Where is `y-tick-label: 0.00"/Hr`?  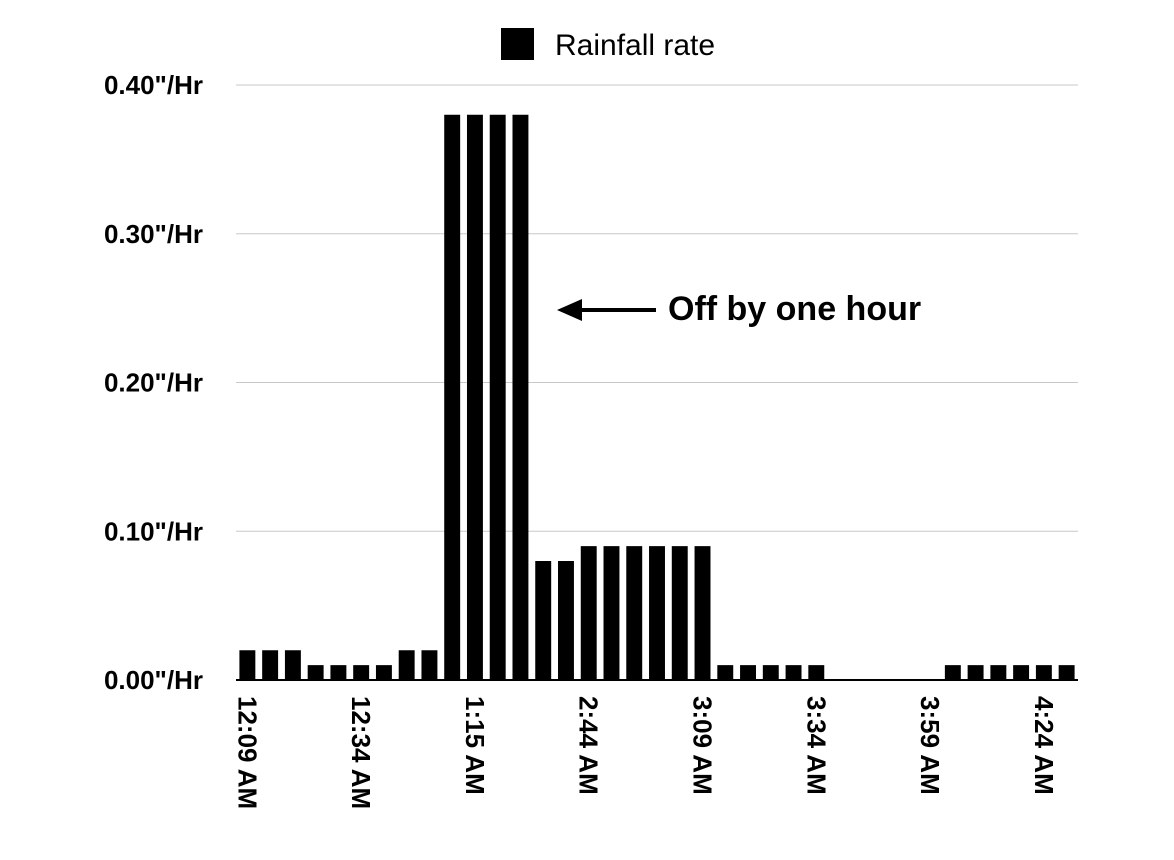 y-tick-label: 0.00"/Hr is located at coordinates (153, 680).